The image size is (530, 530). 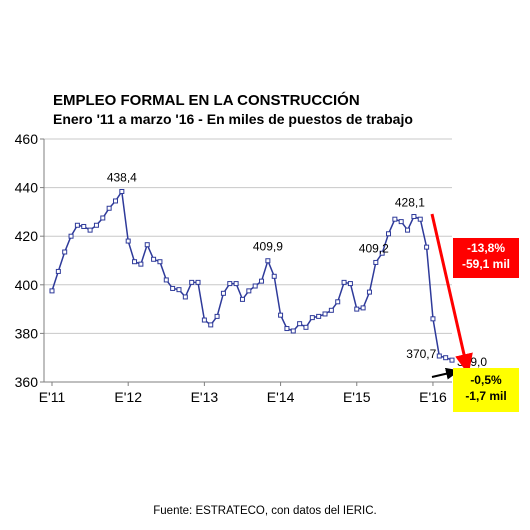 What do you see at coordinates (27, 382) in the screenshot?
I see `y-tick-label: 360` at bounding box center [27, 382].